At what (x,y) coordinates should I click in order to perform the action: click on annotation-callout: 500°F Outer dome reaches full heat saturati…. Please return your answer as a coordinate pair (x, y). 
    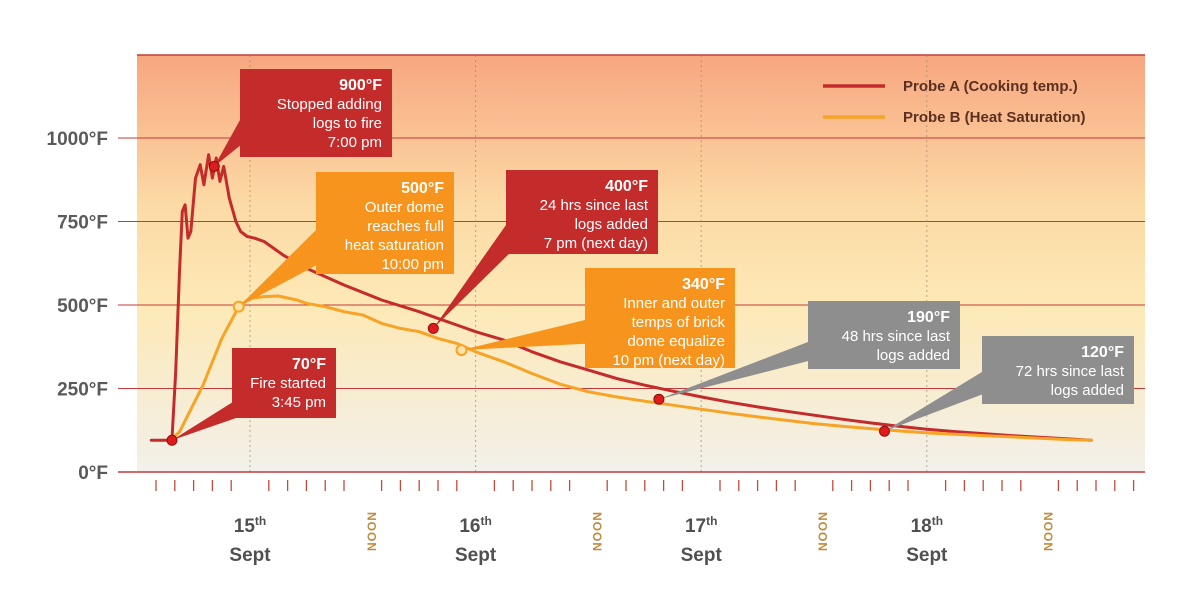
    Looking at the image, I should click on (346, 239).